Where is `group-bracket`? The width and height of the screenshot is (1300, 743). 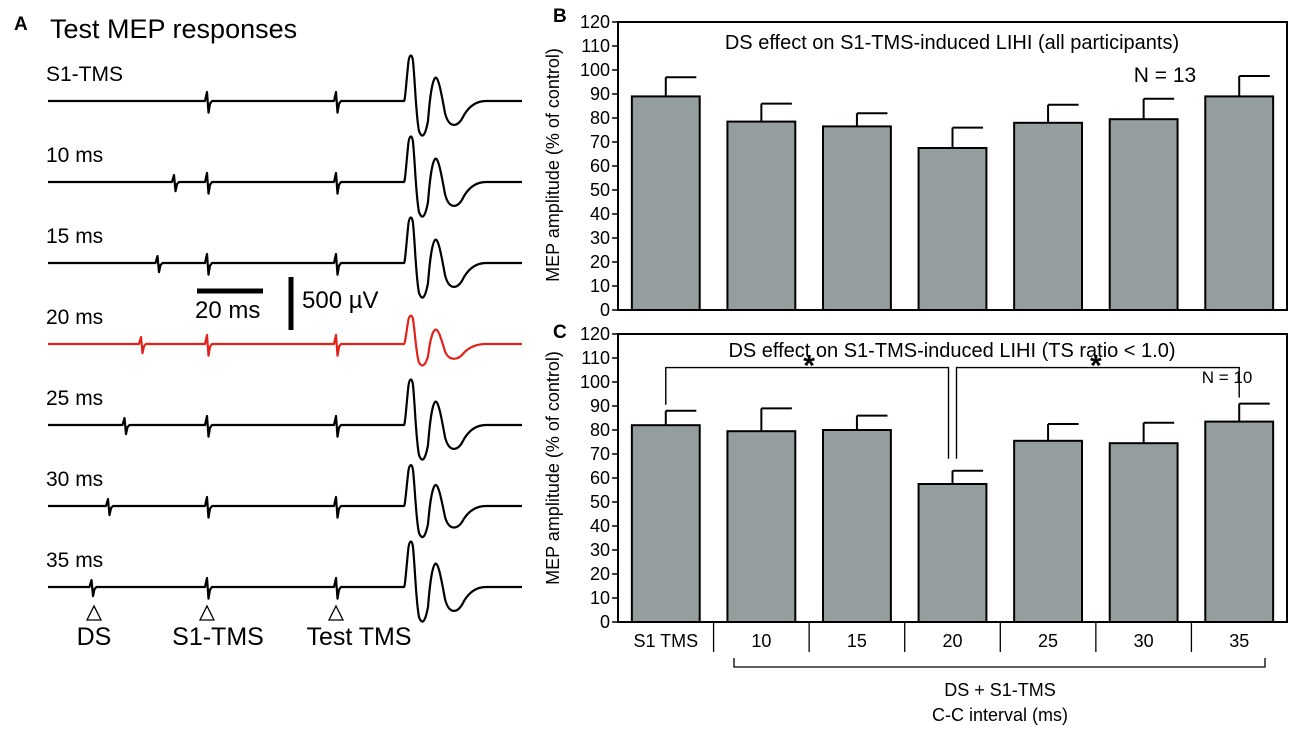
group-bracket is located at coordinates (999, 663).